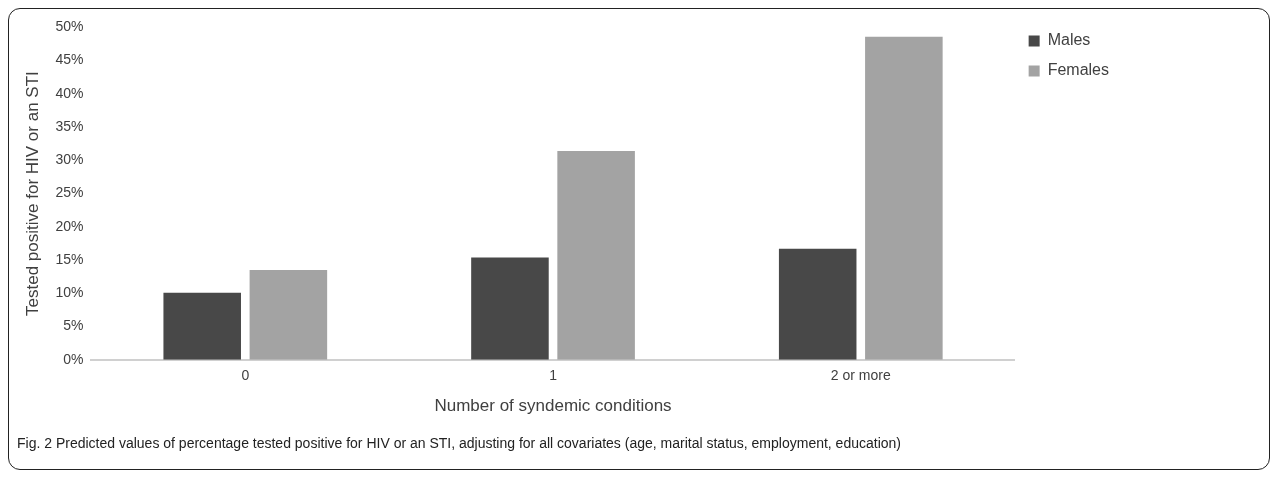  Describe the element at coordinates (73, 325) in the screenshot. I see `y-tick-label: 5%` at that location.